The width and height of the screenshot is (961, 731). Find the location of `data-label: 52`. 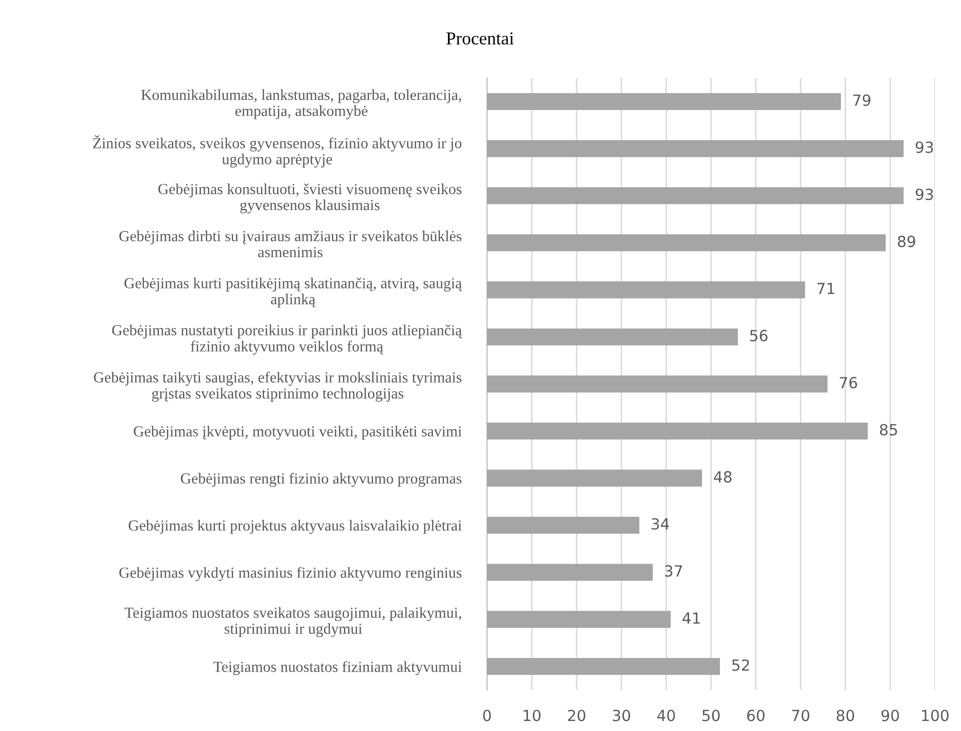

data-label: 52 is located at coordinates (740, 665).